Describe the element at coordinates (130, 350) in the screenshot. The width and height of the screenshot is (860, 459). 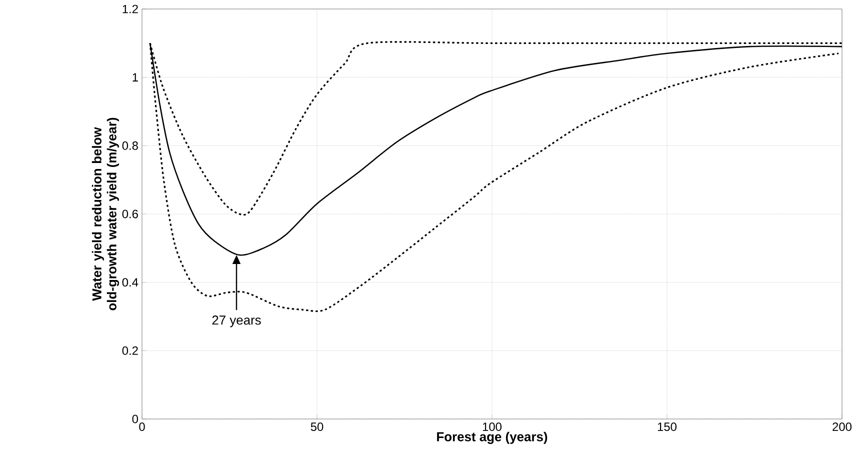
I see `y-tick-label: 0.2` at that location.